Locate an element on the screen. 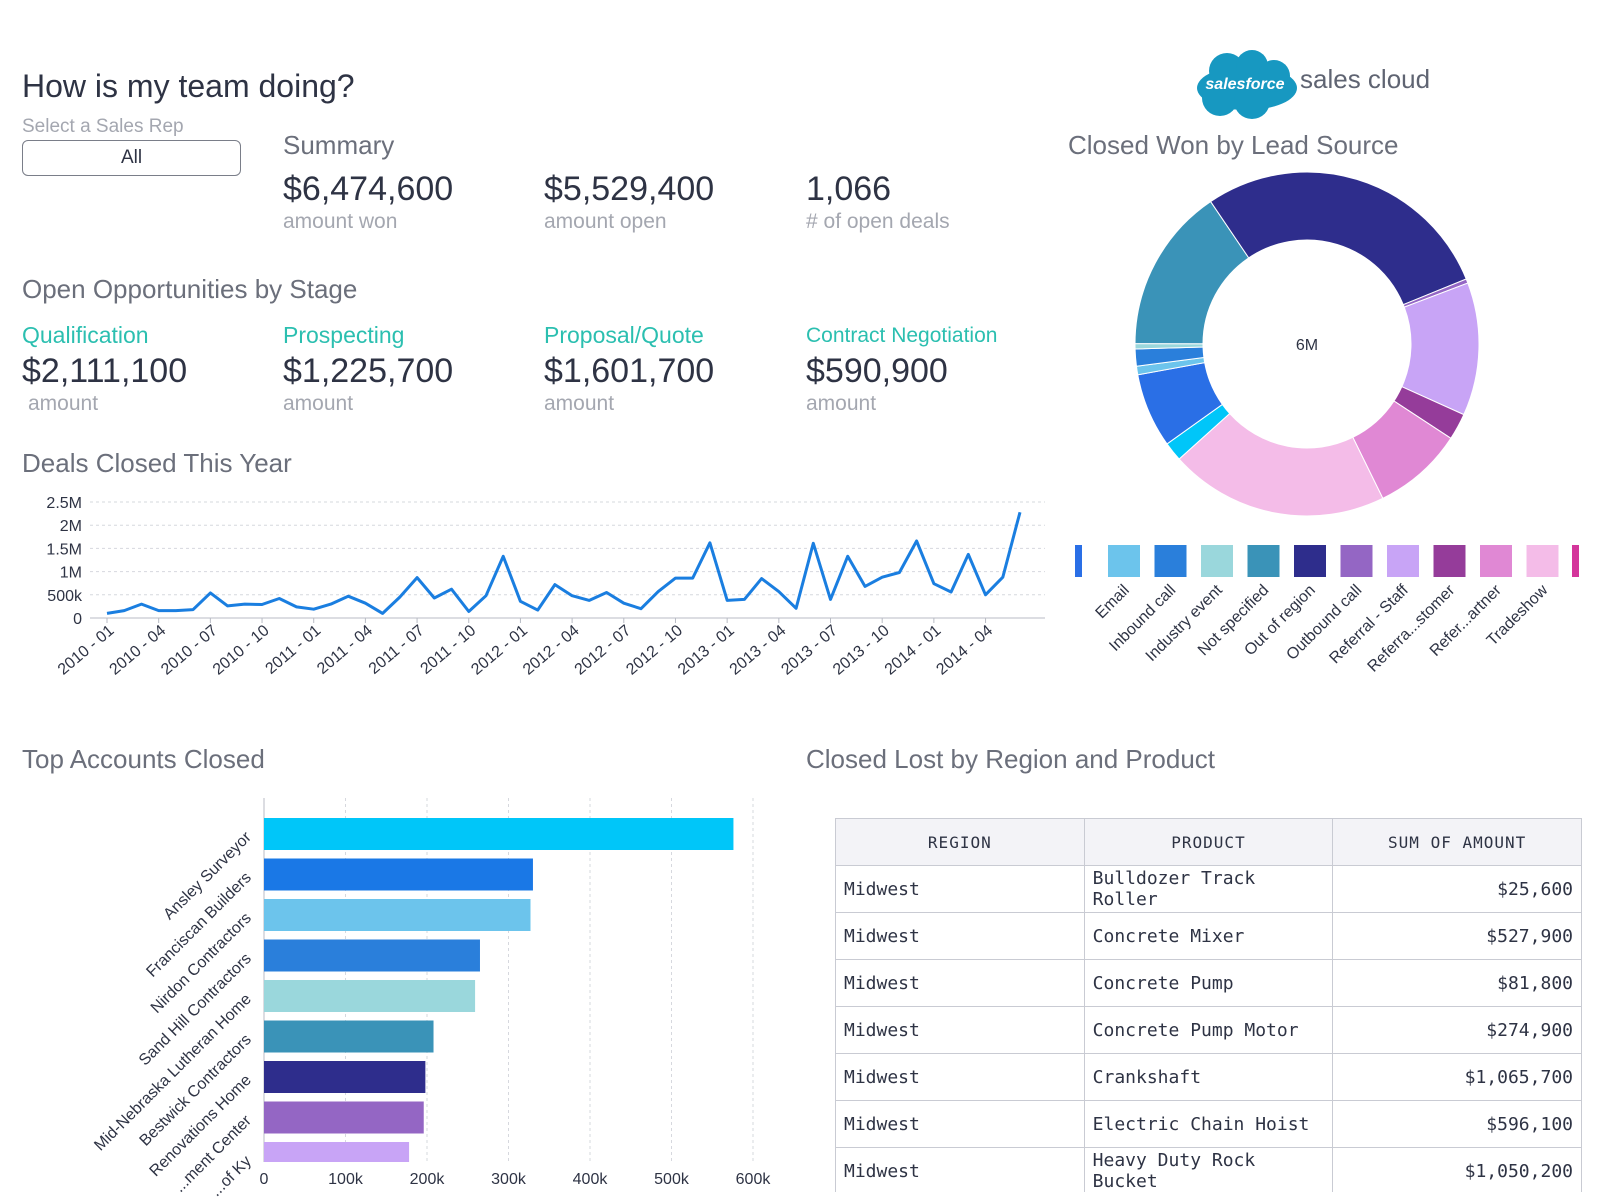  amount-cell: $81,800 is located at coordinates (1457, 983).